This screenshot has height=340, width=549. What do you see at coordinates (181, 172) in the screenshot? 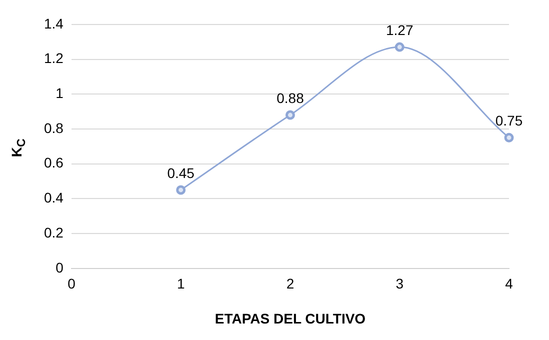
I see `data-label: 0.45` at bounding box center [181, 172].